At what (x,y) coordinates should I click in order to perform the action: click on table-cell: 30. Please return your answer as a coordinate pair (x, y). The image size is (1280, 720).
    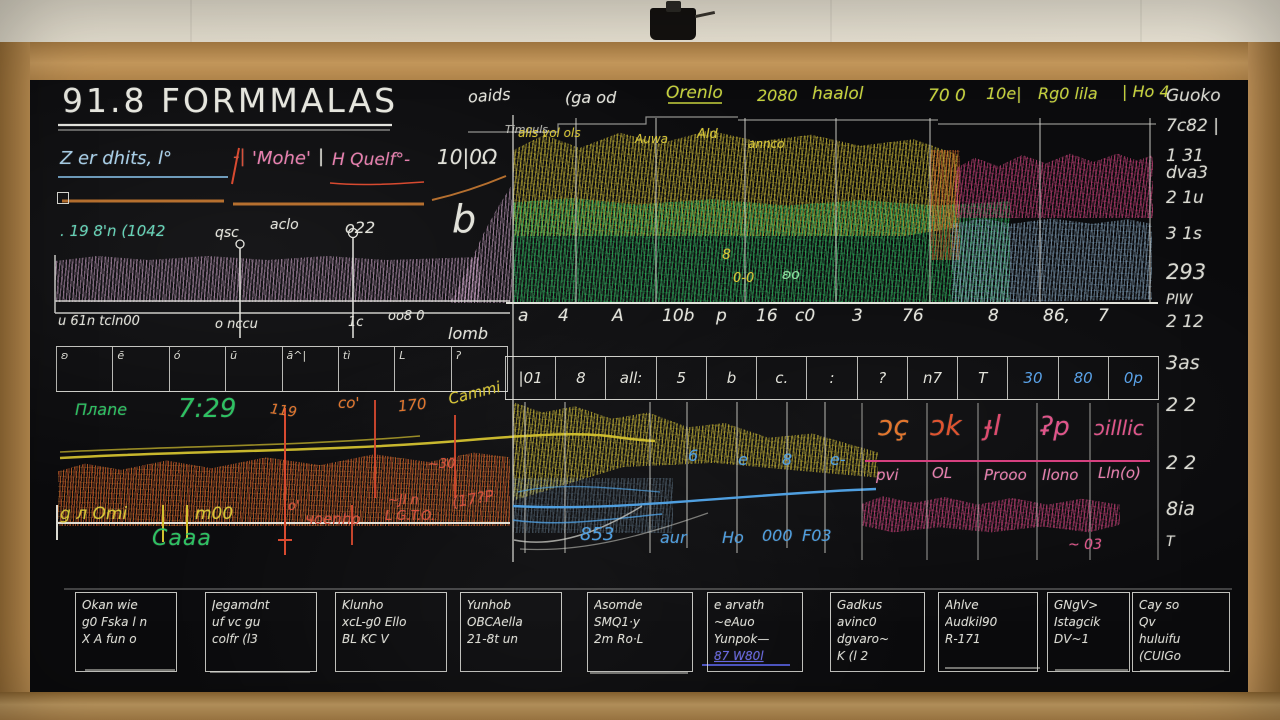
    Looking at the image, I should click on (1033, 378).